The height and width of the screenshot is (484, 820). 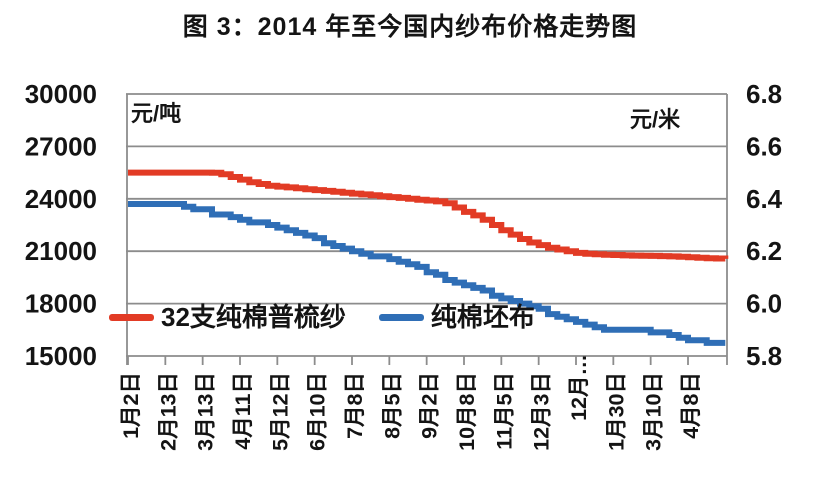 I want to click on y-axis-label-left: 21000, so click(x=61, y=251).